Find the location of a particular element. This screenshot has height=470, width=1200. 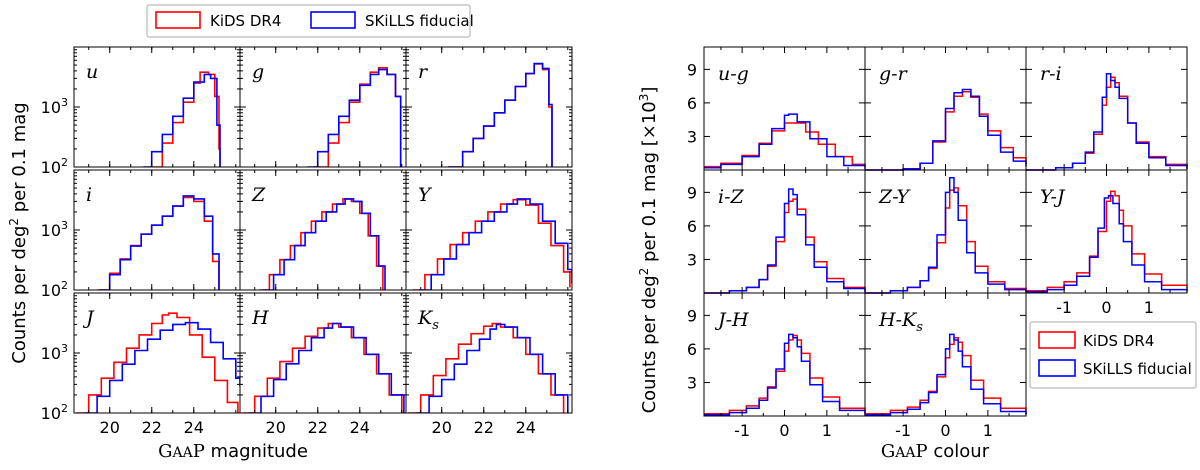

mag-panel-Ks: 20 22 24 Ks is located at coordinates (489, 364).